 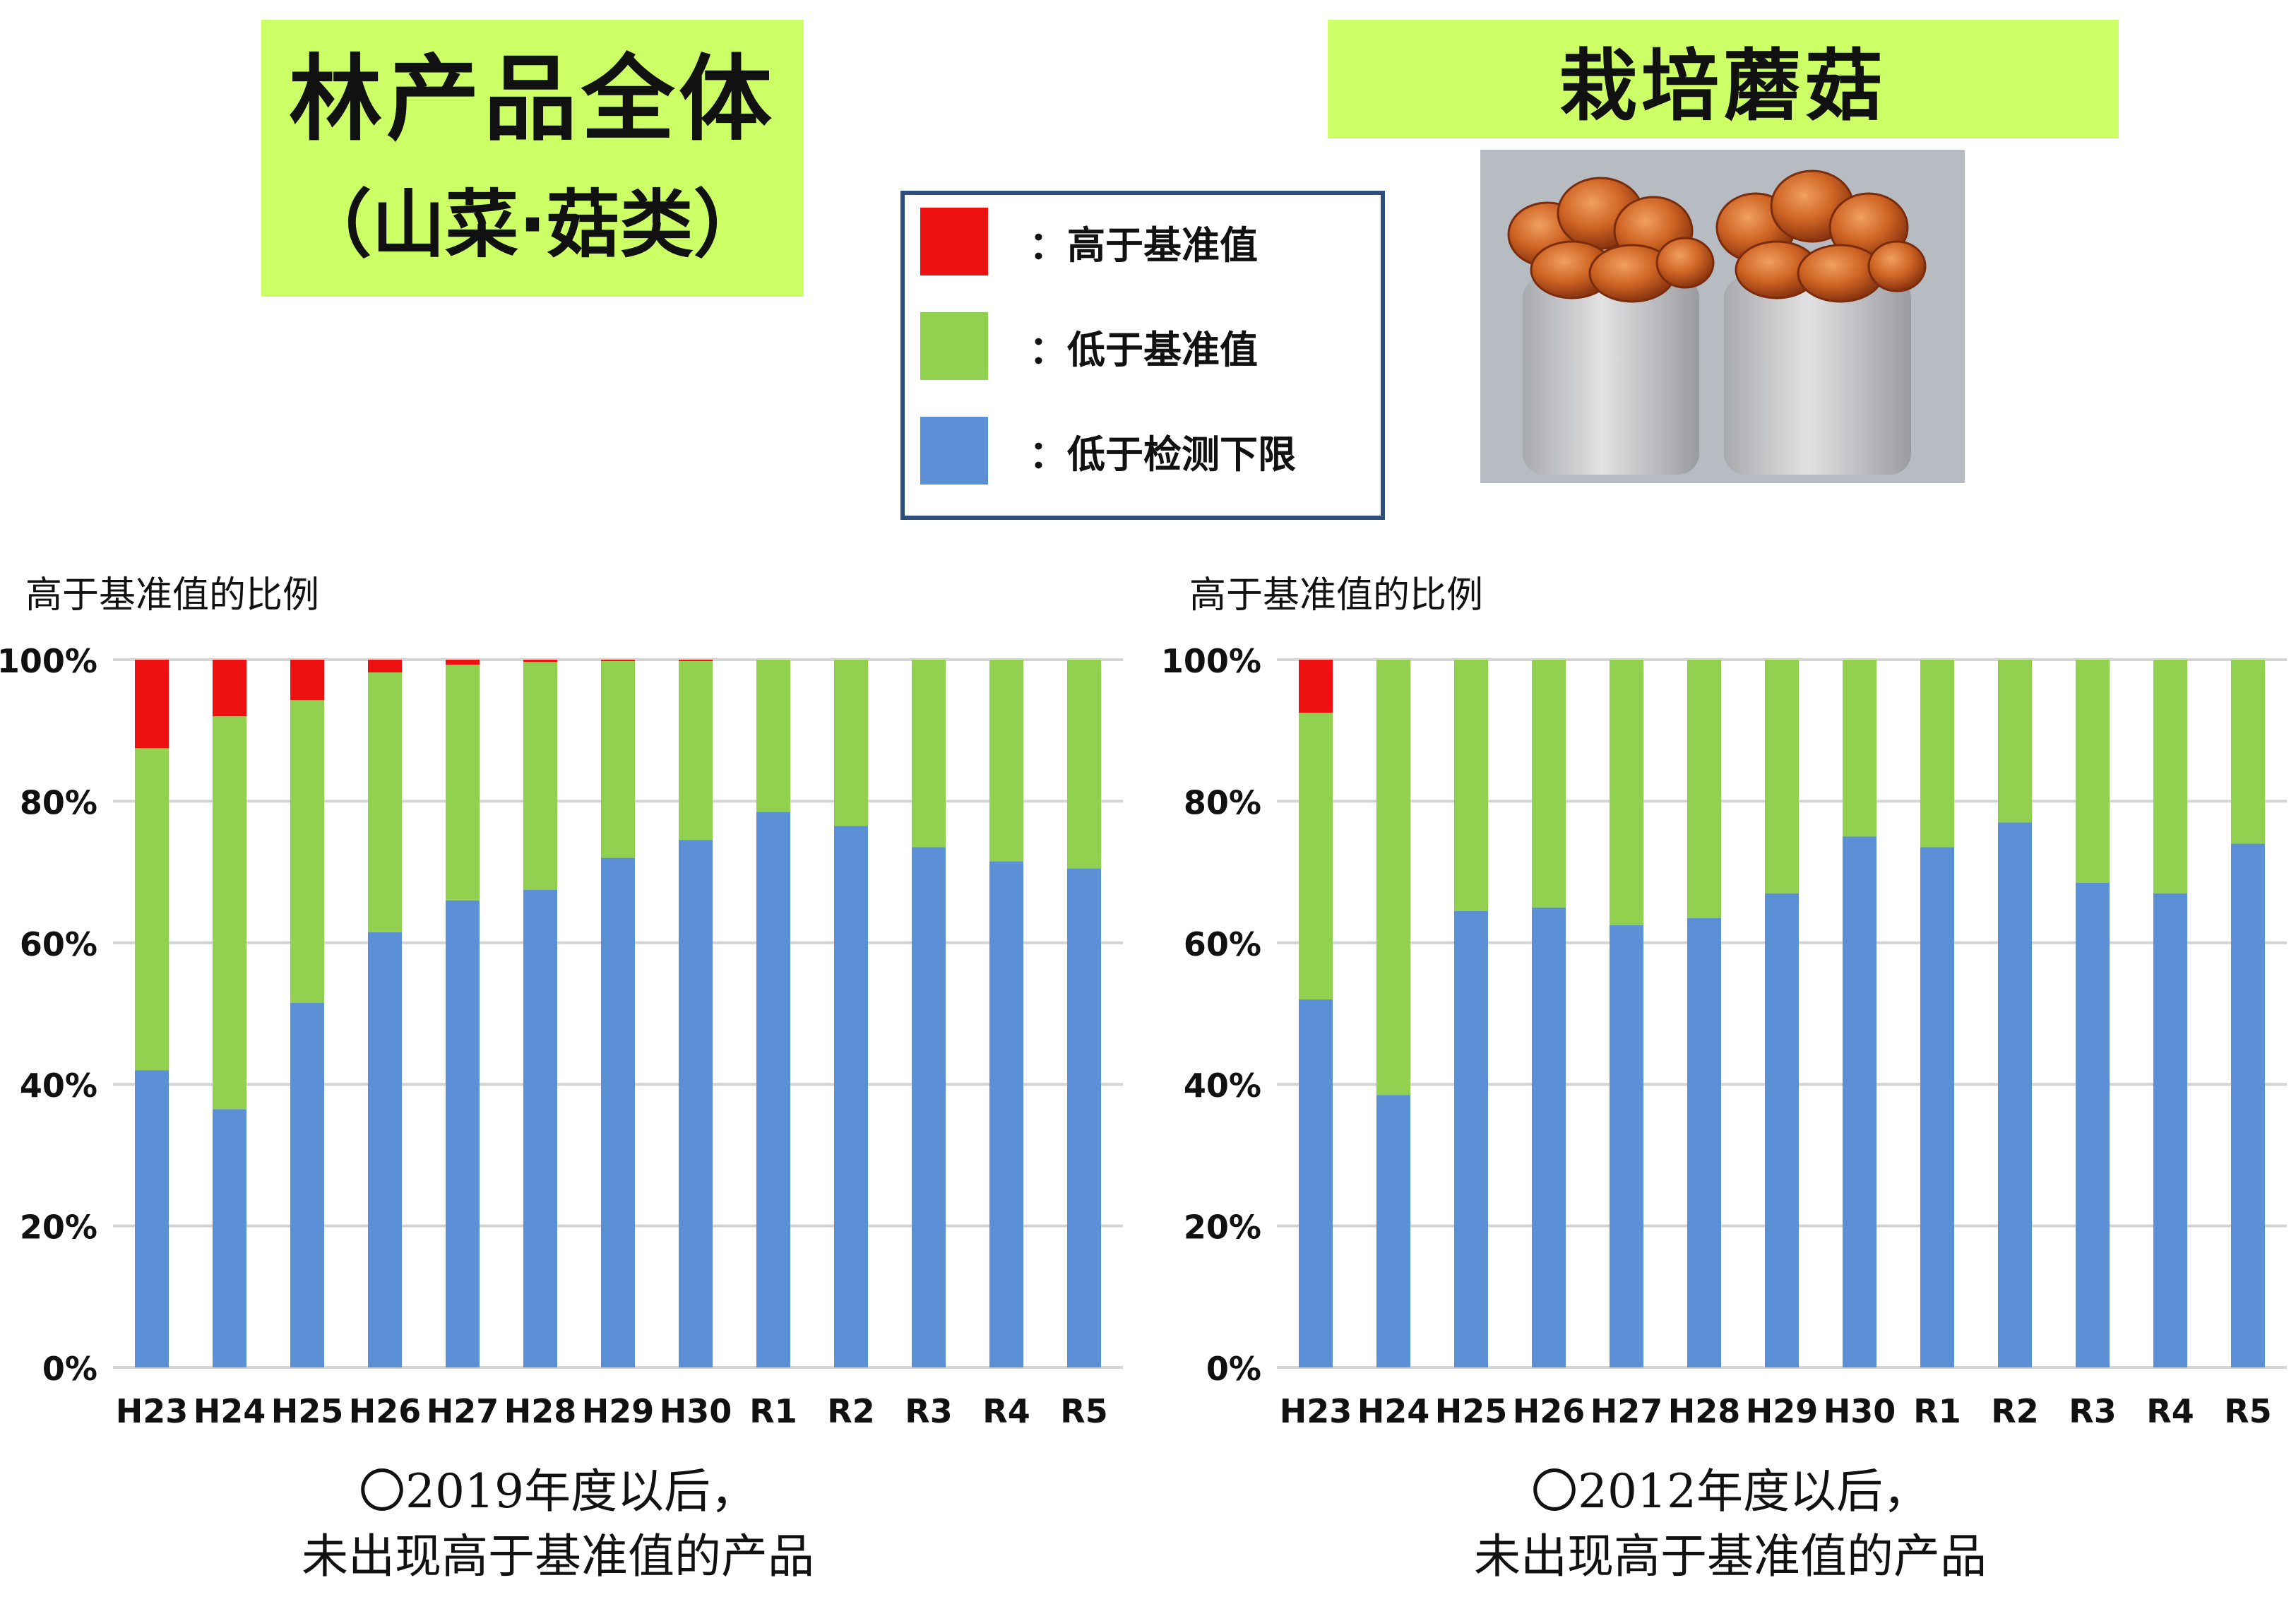 What do you see at coordinates (1162, 454) in the screenshot?
I see `legend-label: ：低于检测下限` at bounding box center [1162, 454].